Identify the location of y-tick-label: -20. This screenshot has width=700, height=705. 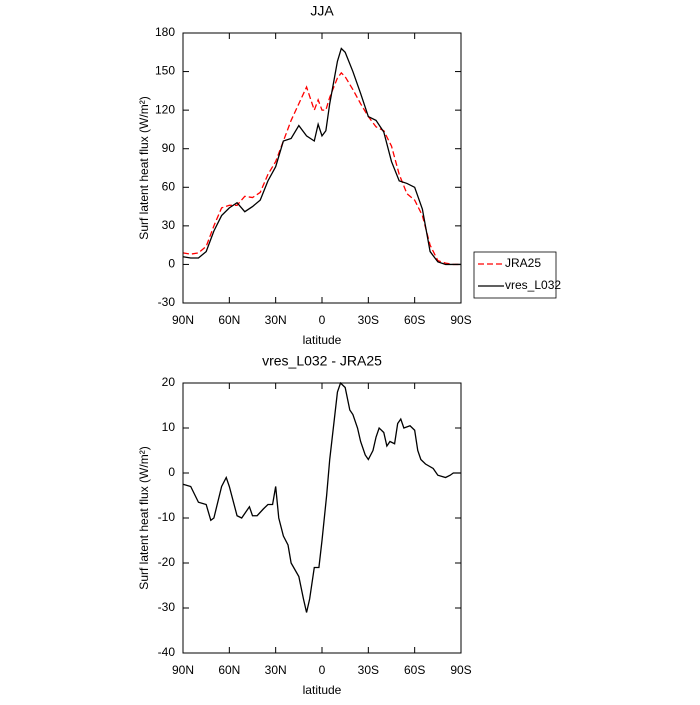
(167, 562).